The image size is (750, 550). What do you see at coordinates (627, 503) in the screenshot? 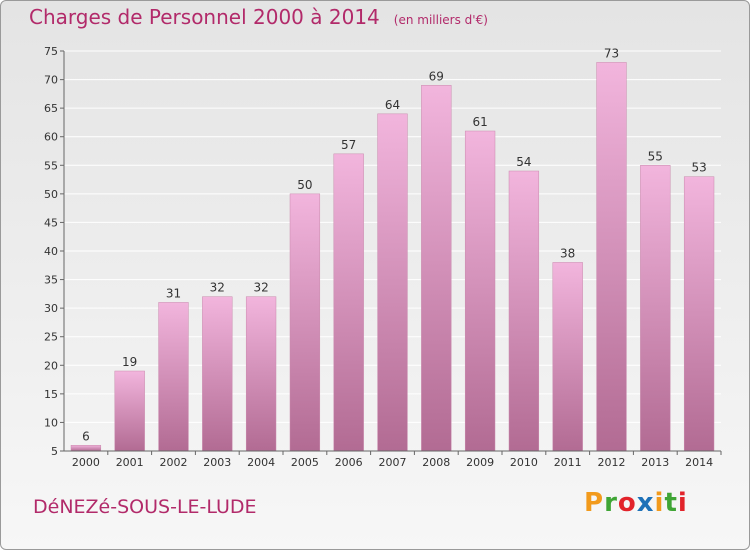
I see `logo-letter: o` at bounding box center [627, 503].